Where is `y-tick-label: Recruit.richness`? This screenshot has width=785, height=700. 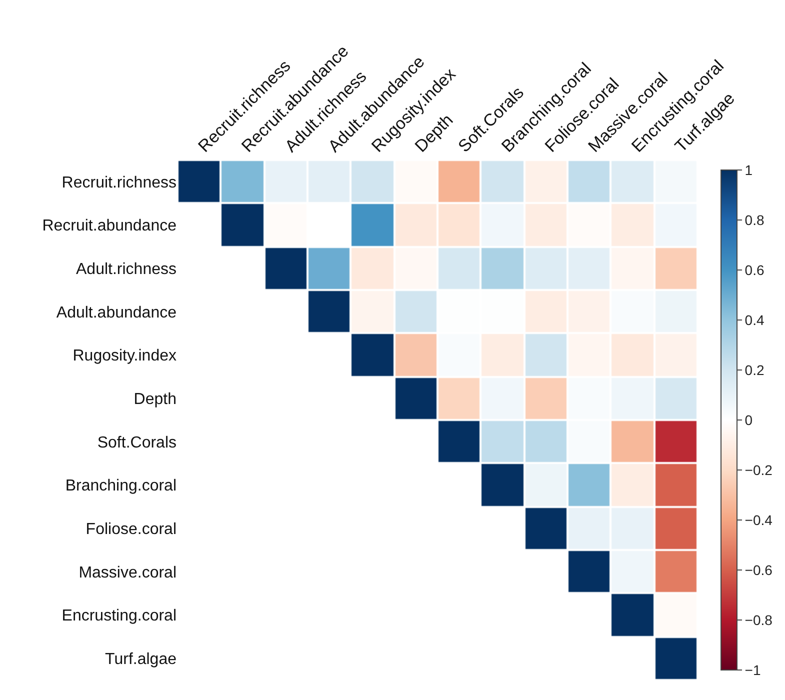 y-tick-label: Recruit.richness is located at coordinates (119, 183).